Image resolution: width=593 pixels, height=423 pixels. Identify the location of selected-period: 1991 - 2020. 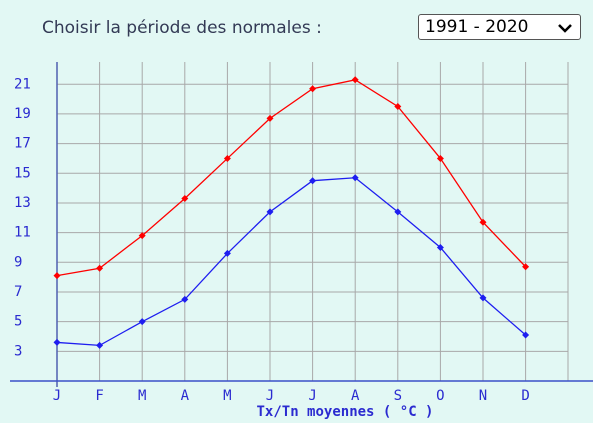
(477, 27).